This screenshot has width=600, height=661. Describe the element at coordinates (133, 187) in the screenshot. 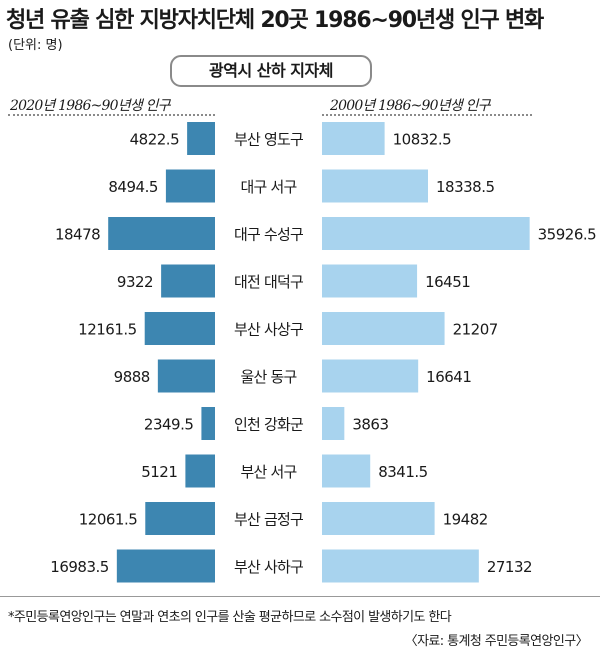

I see `left-value-label: 8494.5` at that location.